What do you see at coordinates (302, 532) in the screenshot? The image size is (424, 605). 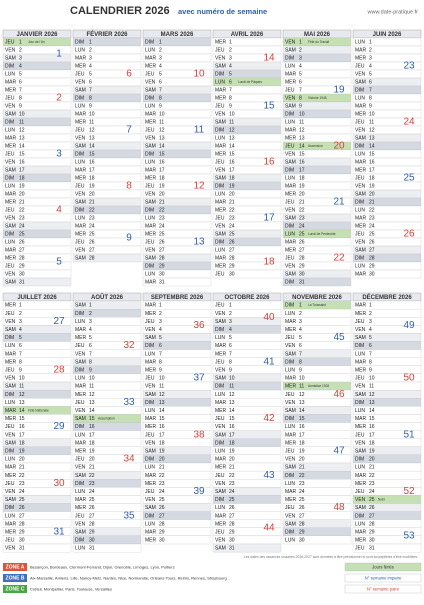 I see `day-number: 29` at bounding box center [302, 532].